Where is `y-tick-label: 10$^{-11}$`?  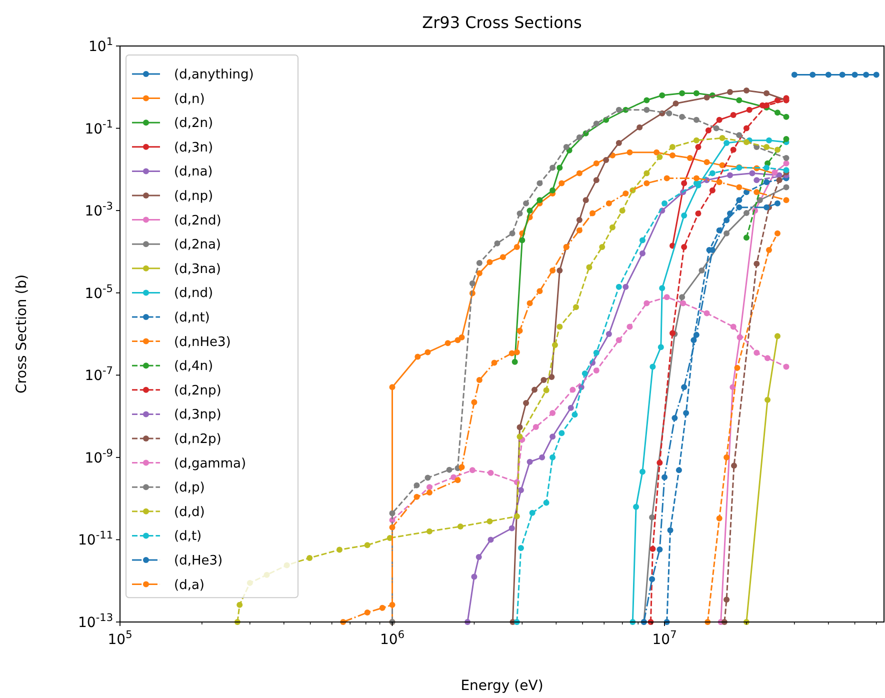 y-tick-label: 10$^{-11}$ is located at coordinates (95, 539).